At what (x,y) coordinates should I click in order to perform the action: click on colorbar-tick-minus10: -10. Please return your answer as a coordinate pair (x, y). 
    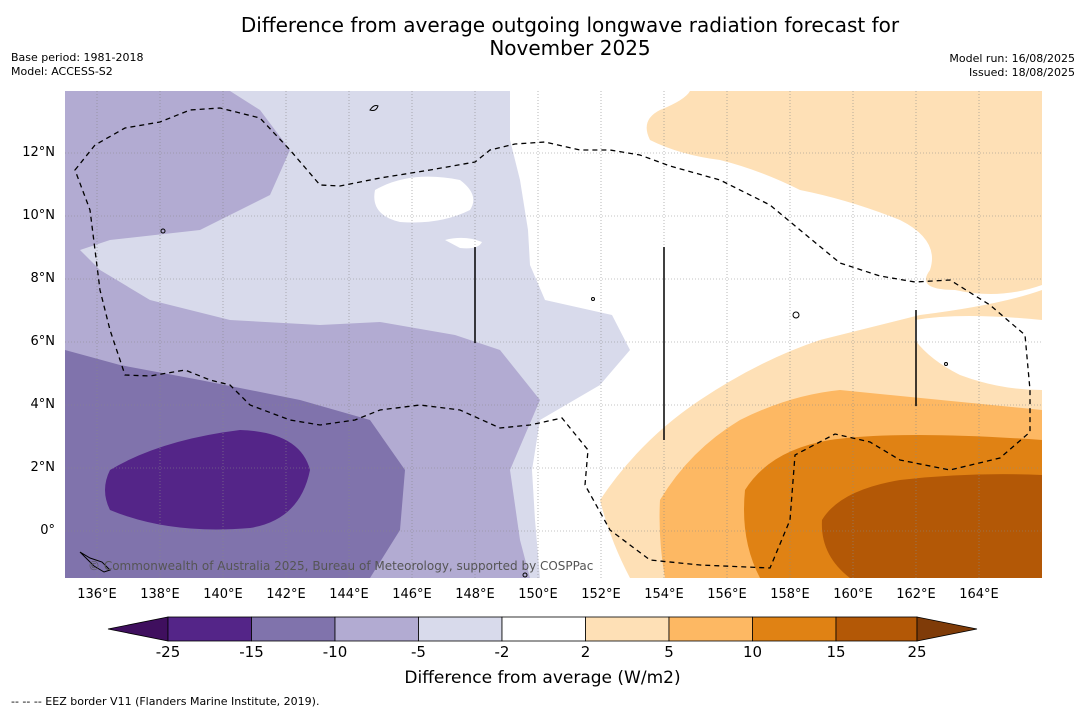
    Looking at the image, I should click on (335, 652).